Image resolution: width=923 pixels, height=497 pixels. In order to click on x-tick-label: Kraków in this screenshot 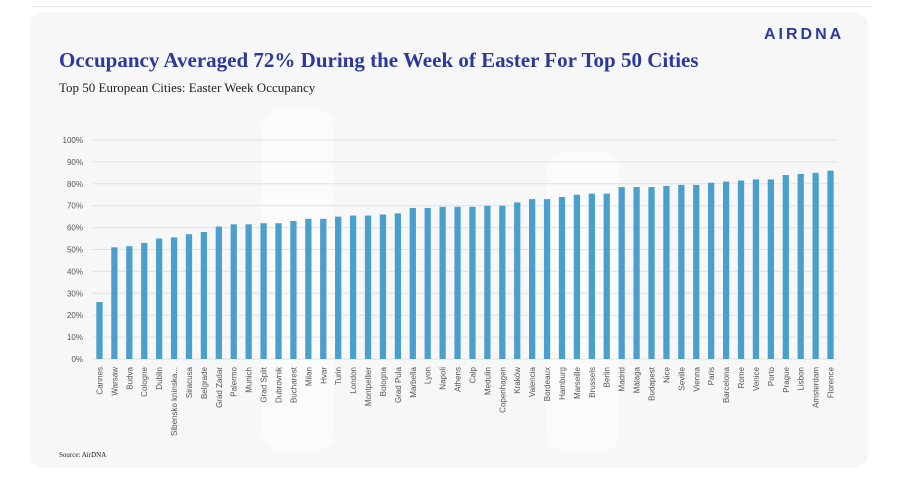, I will do `click(517, 380)`.